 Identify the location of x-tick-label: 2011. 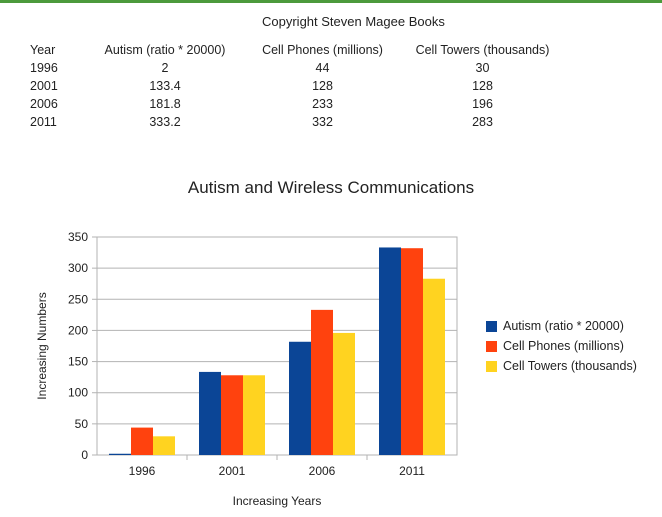
(412, 471).